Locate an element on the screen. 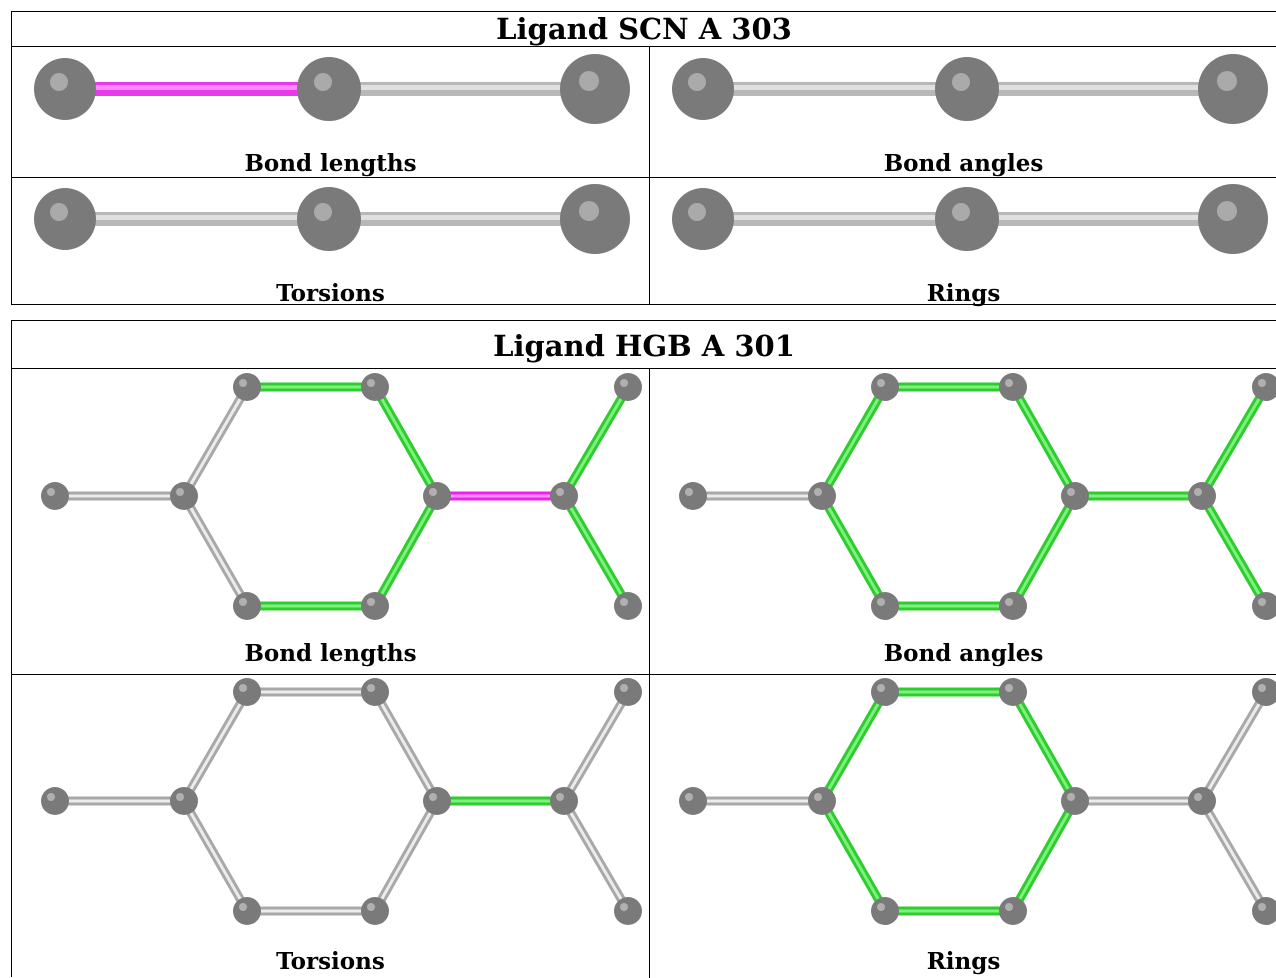  scn-torsions-panel: Torsions is located at coordinates (330, 242).